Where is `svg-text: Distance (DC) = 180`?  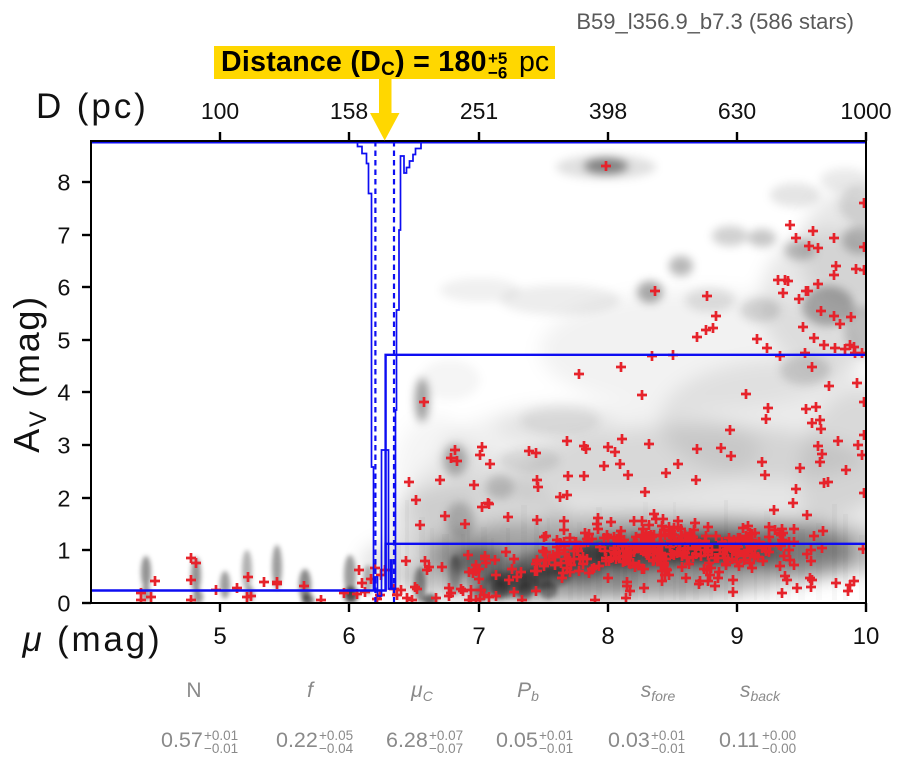 svg-text: Distance (DC) = 180 is located at coordinates (354, 63).